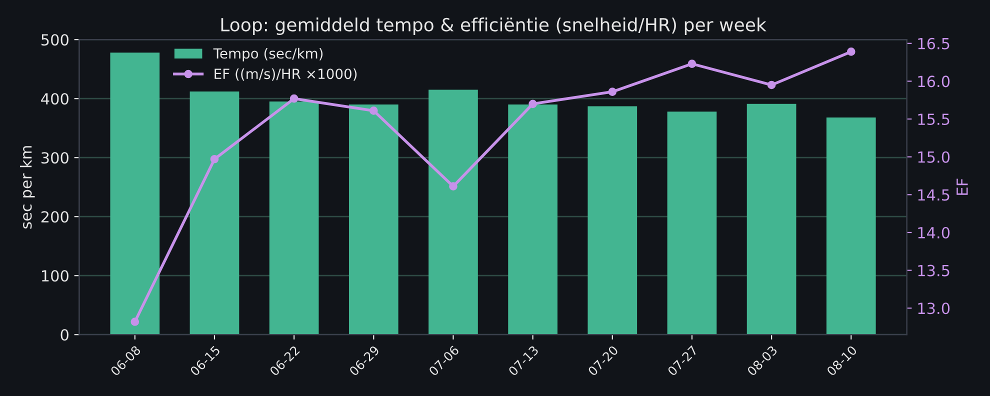  Describe the element at coordinates (55, 276) in the screenshot. I see `y-tick-label: 100` at that location.